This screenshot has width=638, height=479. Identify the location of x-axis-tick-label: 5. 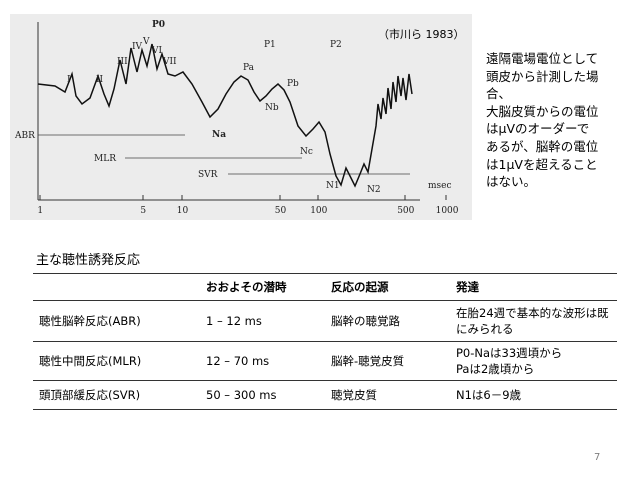
(143, 211).